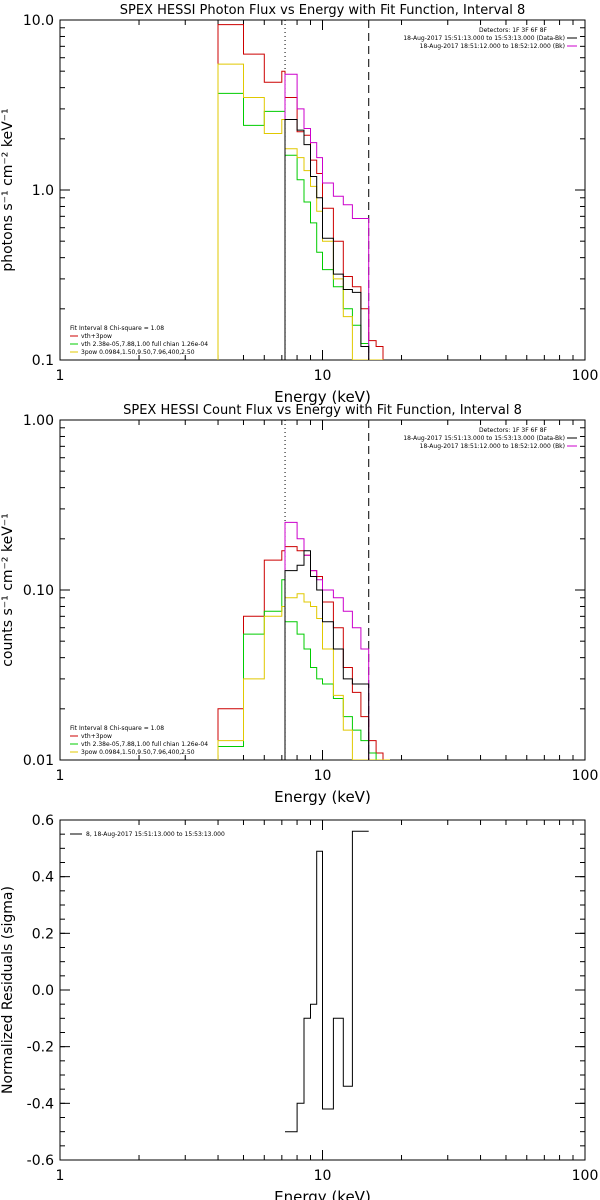 The height and width of the screenshot is (1200, 600). What do you see at coordinates (43, 191) in the screenshot?
I see `y-tick-label: 1.0` at bounding box center [43, 191].